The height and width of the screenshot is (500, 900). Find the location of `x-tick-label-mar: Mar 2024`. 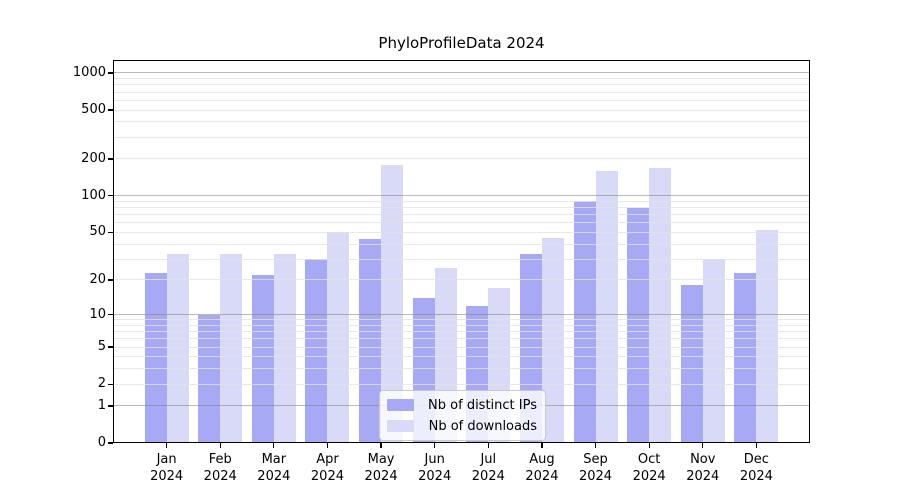

x-tick-label-mar: Mar 2024 is located at coordinates (274, 468).